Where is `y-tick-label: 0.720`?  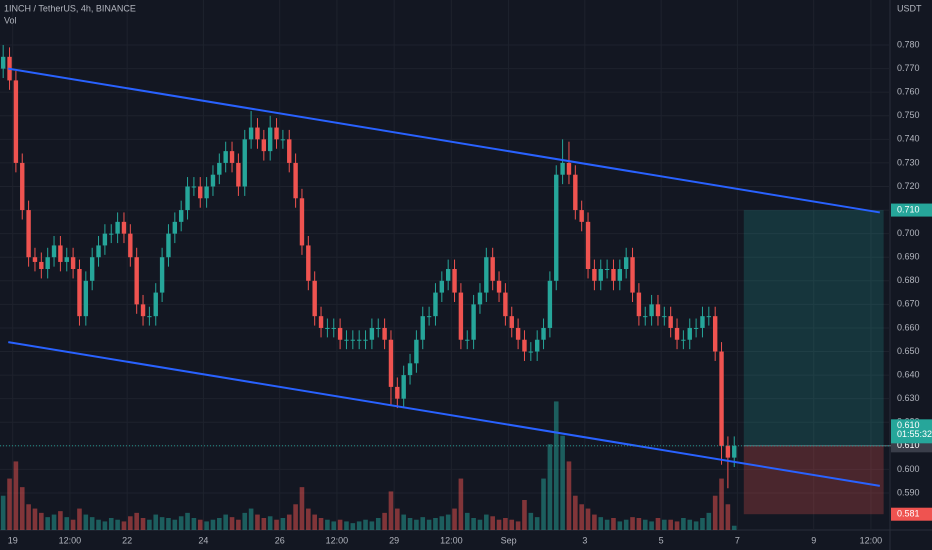 y-tick-label: 0.720 is located at coordinates (908, 186).